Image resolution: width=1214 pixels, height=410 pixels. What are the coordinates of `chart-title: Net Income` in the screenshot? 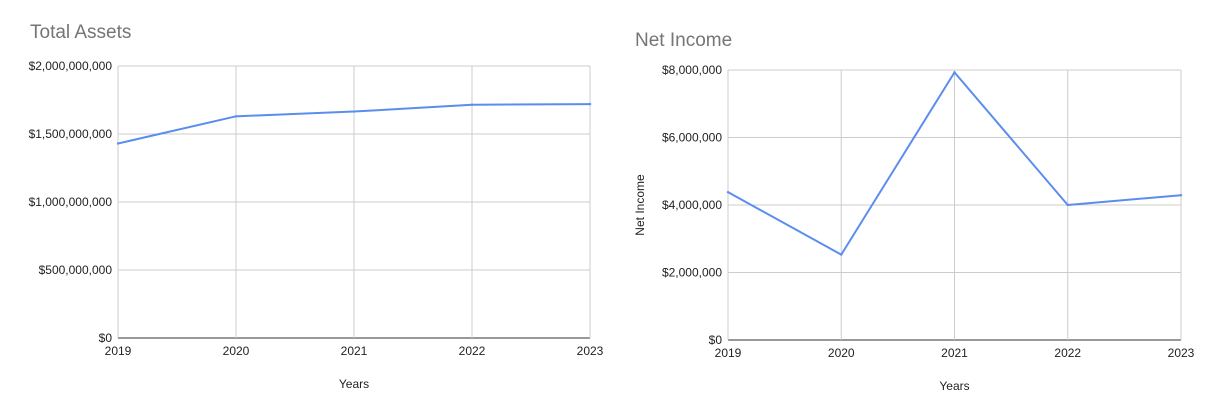 It's located at (684, 40).